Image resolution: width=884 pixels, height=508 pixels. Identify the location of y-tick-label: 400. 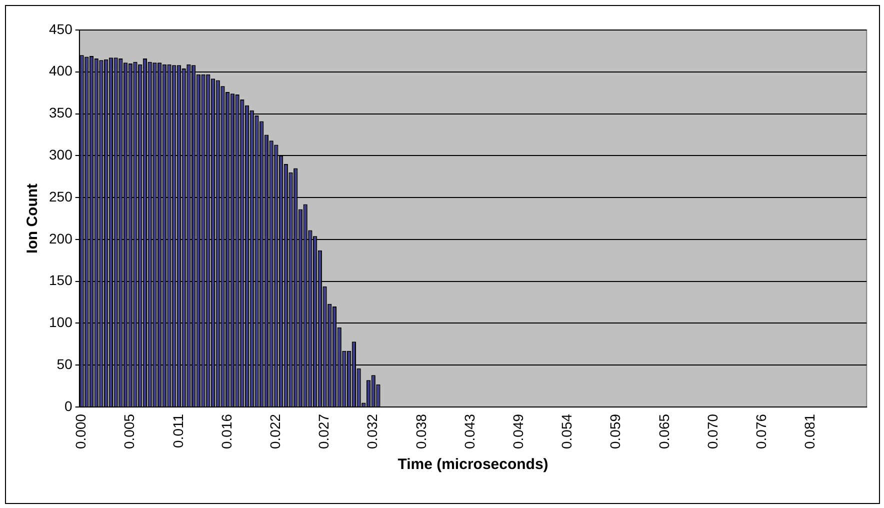
(61, 70).